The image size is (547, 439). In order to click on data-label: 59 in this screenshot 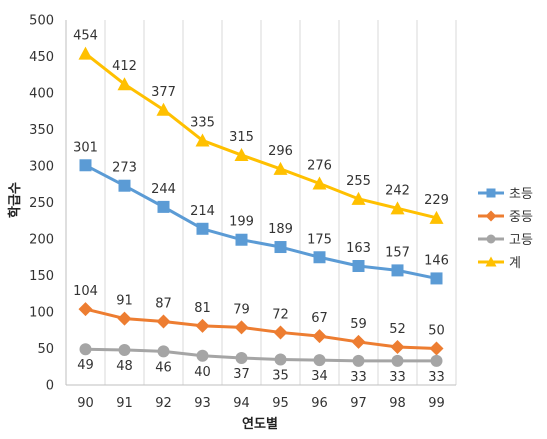, I will do `click(358, 324)`.